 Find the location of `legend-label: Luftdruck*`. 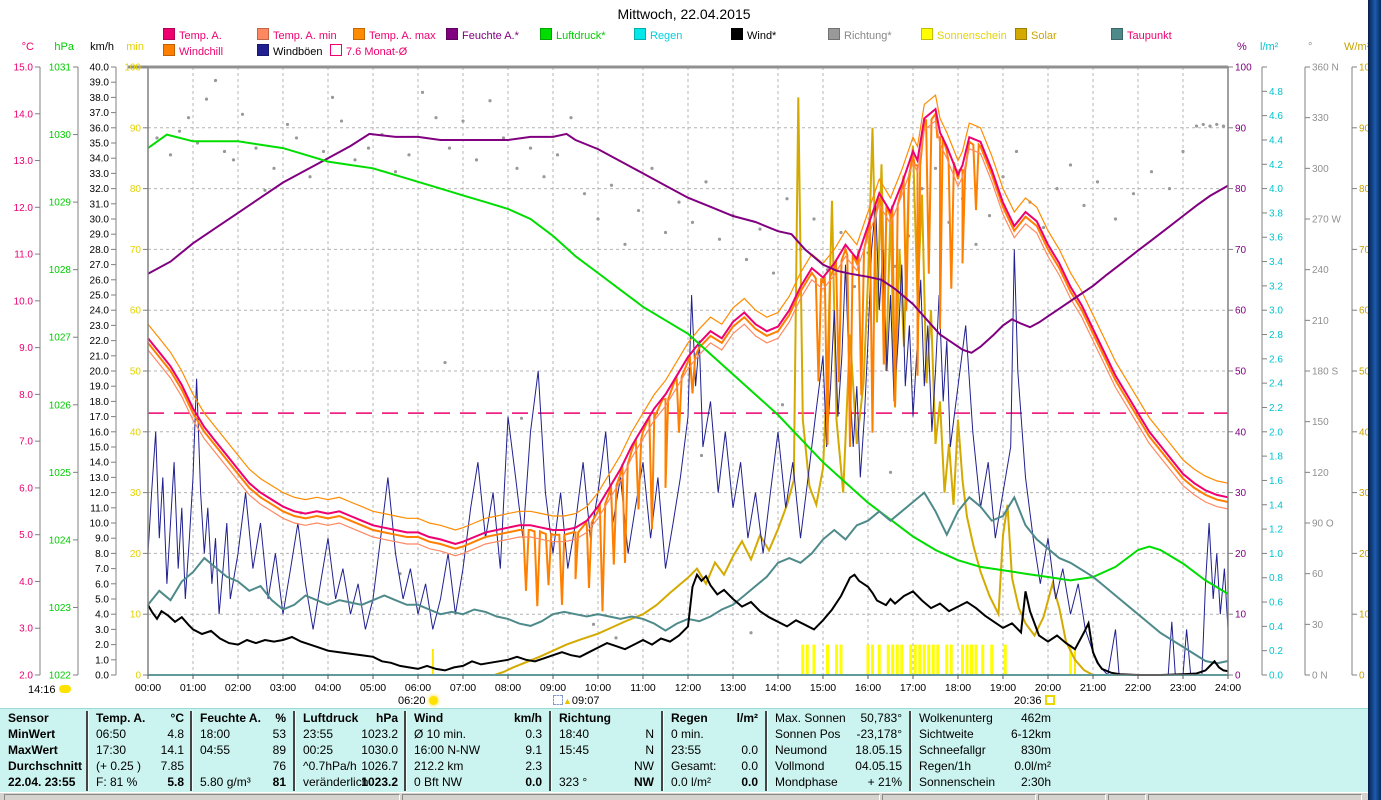

legend-label: Luftdruck* is located at coordinates (581, 36).